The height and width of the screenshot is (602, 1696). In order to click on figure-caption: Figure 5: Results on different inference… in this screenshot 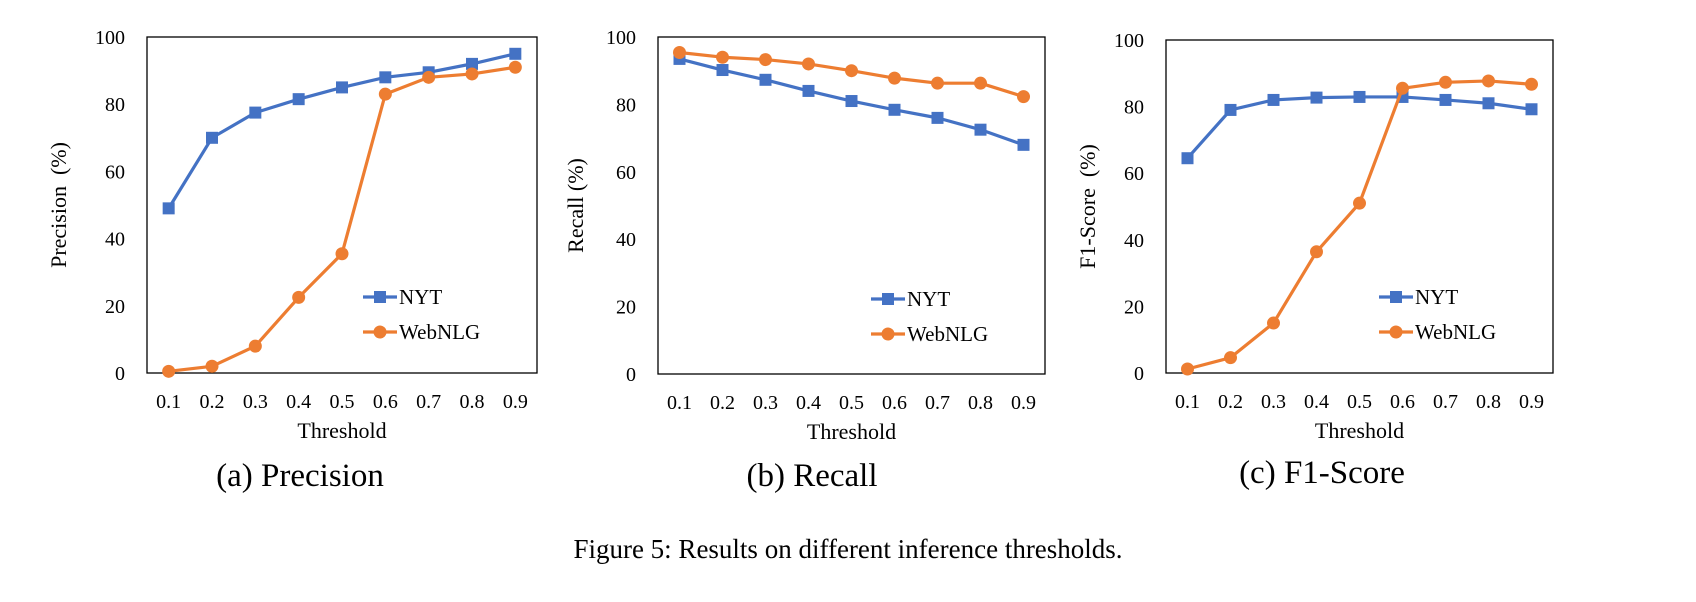, I will do `click(847, 549)`.